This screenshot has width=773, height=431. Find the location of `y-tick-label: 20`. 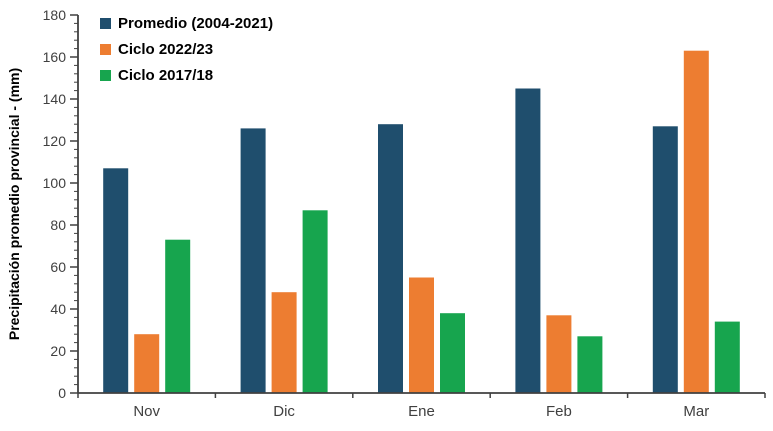

y-tick-label: 20 is located at coordinates (58, 351).